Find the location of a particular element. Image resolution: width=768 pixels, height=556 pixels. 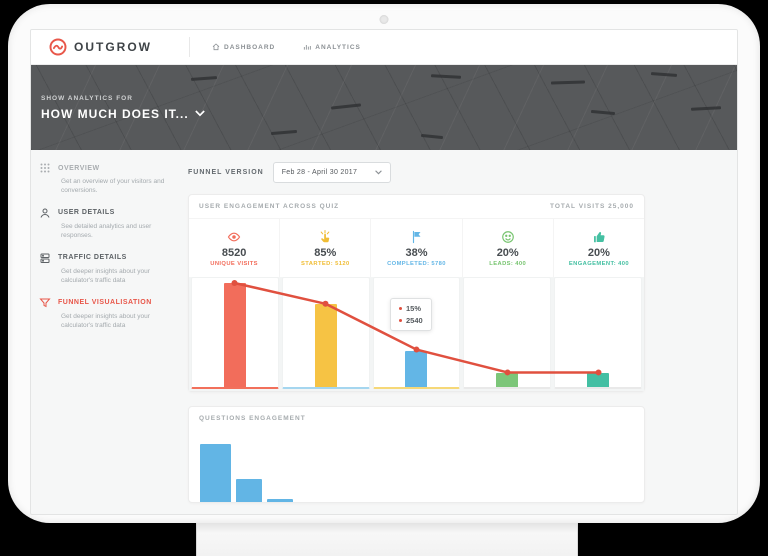

home-icon is located at coordinates (216, 47).